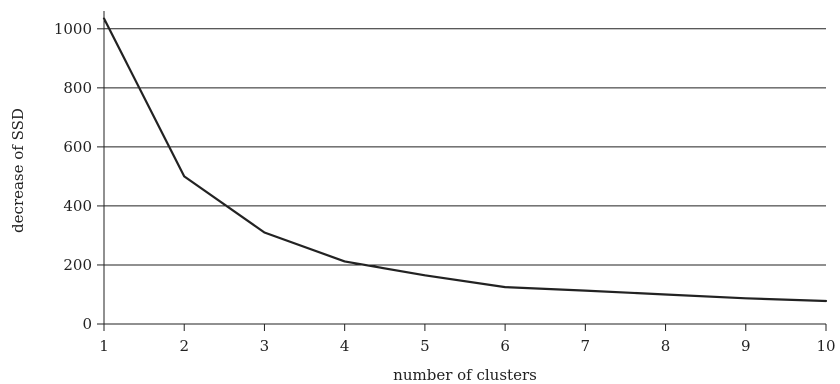 This screenshot has width=840, height=384. I want to click on y-tick-label: 400, so click(77, 206).